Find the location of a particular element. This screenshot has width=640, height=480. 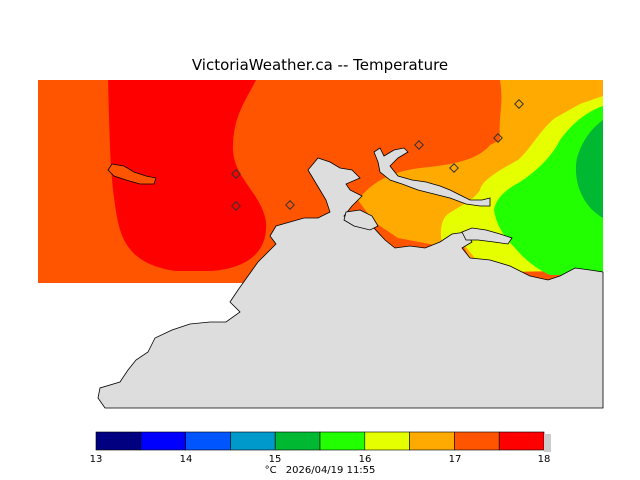

legend-colorbar is located at coordinates (323, 441).